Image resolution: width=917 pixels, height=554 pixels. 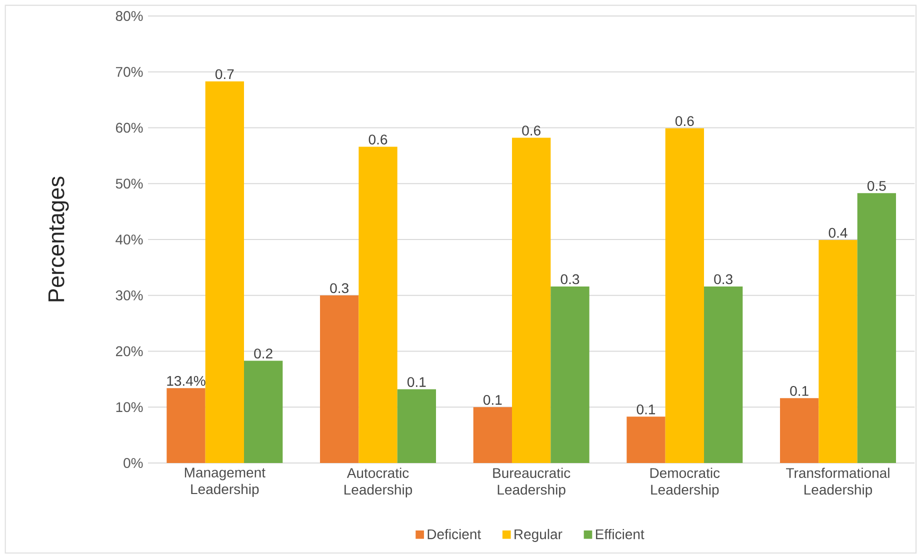 What do you see at coordinates (224, 74) in the screenshot?
I see `data-label: 0.7` at bounding box center [224, 74].